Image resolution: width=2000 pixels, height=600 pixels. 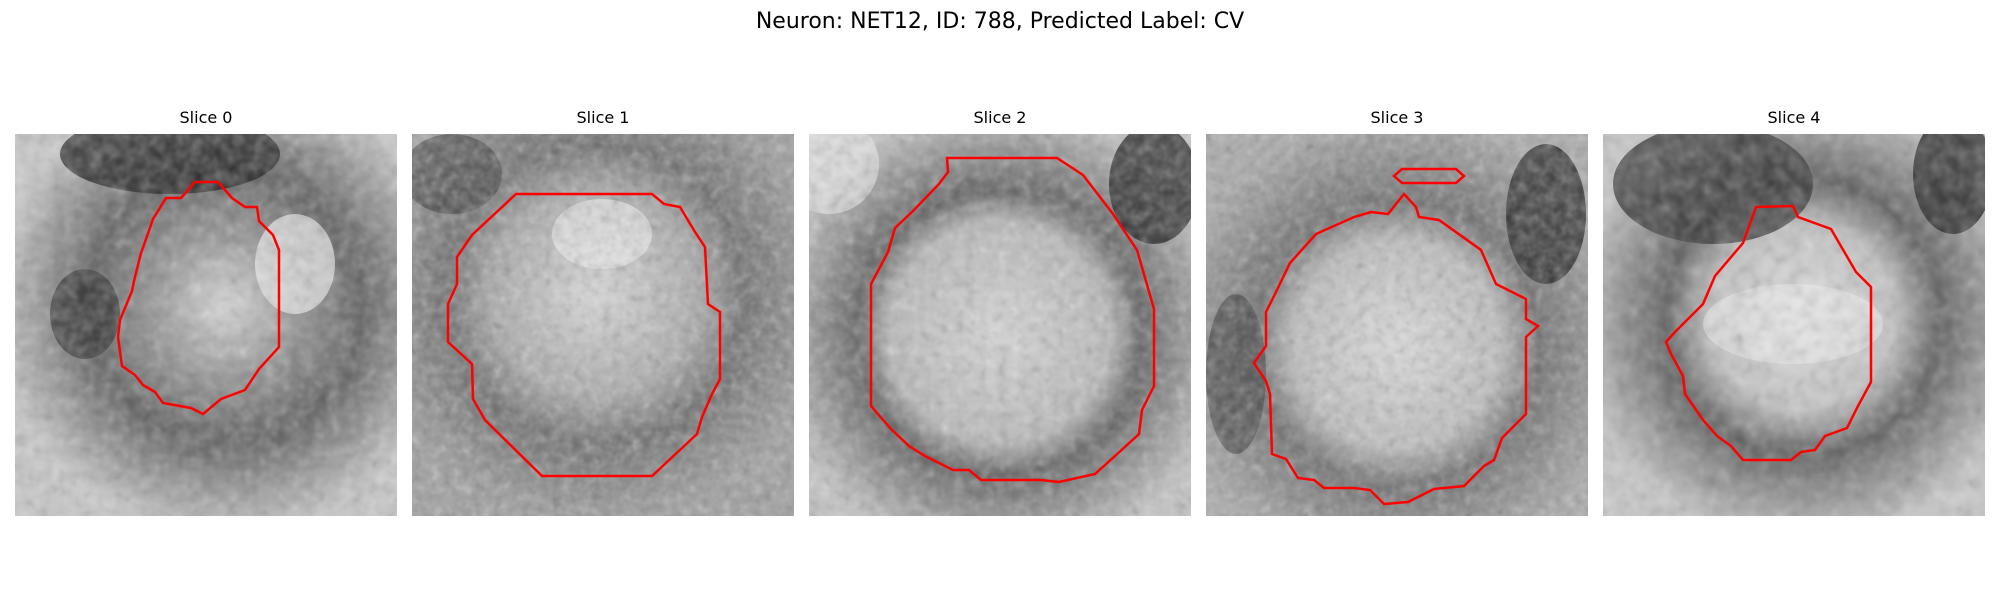 What do you see at coordinates (1397, 117) in the screenshot?
I see `slice-title-3: Slice 3` at bounding box center [1397, 117].